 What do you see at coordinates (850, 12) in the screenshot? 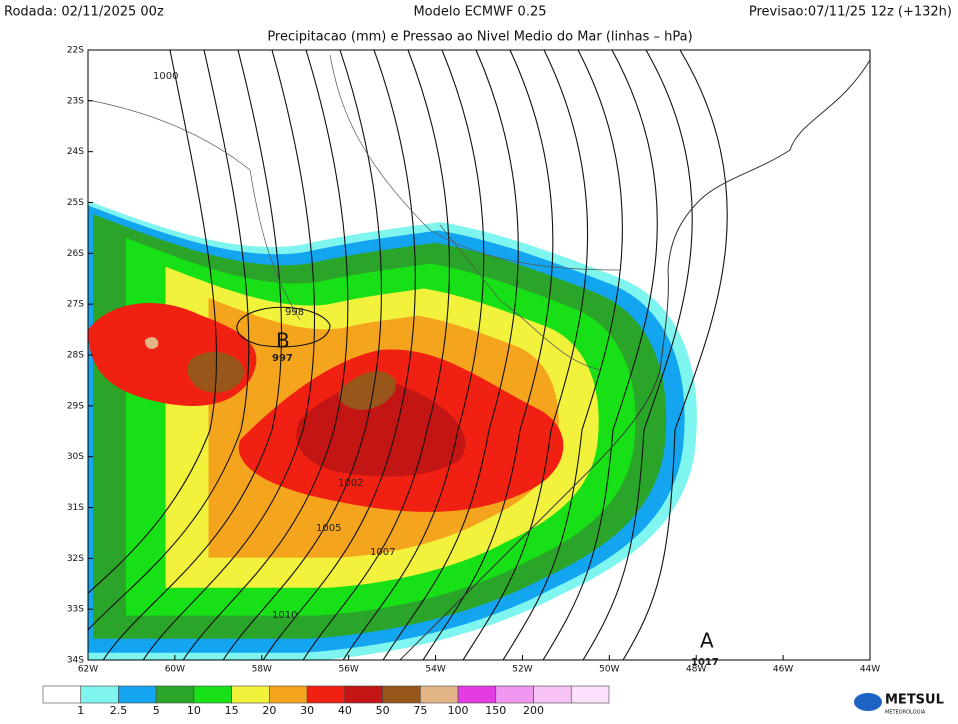
I see `forecast-label: Previsao:07/11/25 12z (+132h)` at bounding box center [850, 12].